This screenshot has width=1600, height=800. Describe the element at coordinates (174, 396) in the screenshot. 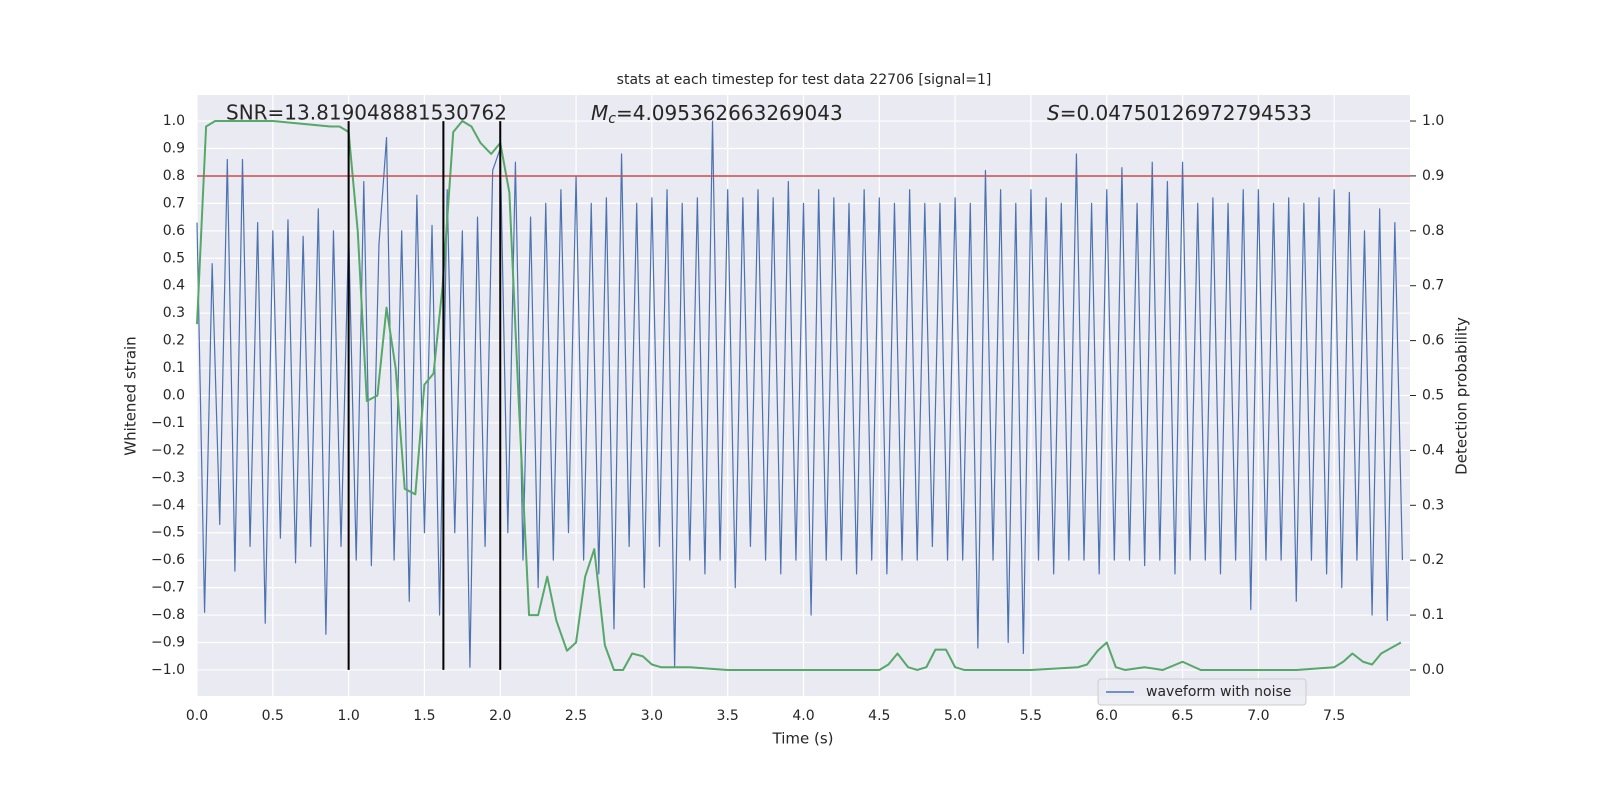

I see `y-tick-label: 0.0` at that location.